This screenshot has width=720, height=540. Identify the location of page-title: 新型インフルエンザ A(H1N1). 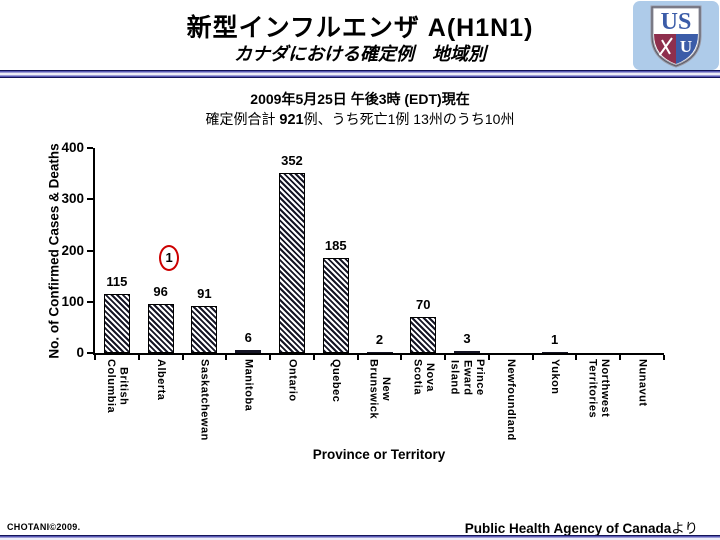
(360, 28).